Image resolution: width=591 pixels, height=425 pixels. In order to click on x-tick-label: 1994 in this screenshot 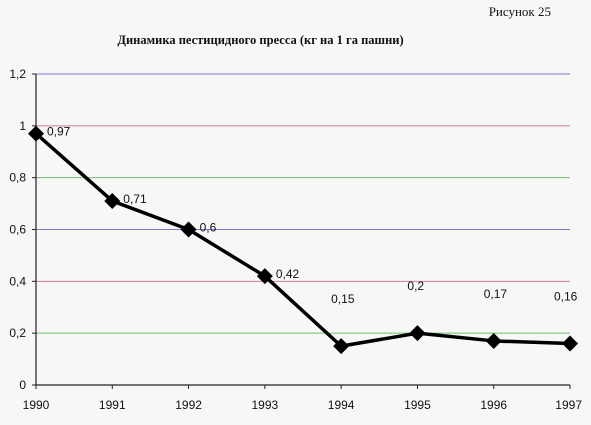, I will do `click(341, 405)`.